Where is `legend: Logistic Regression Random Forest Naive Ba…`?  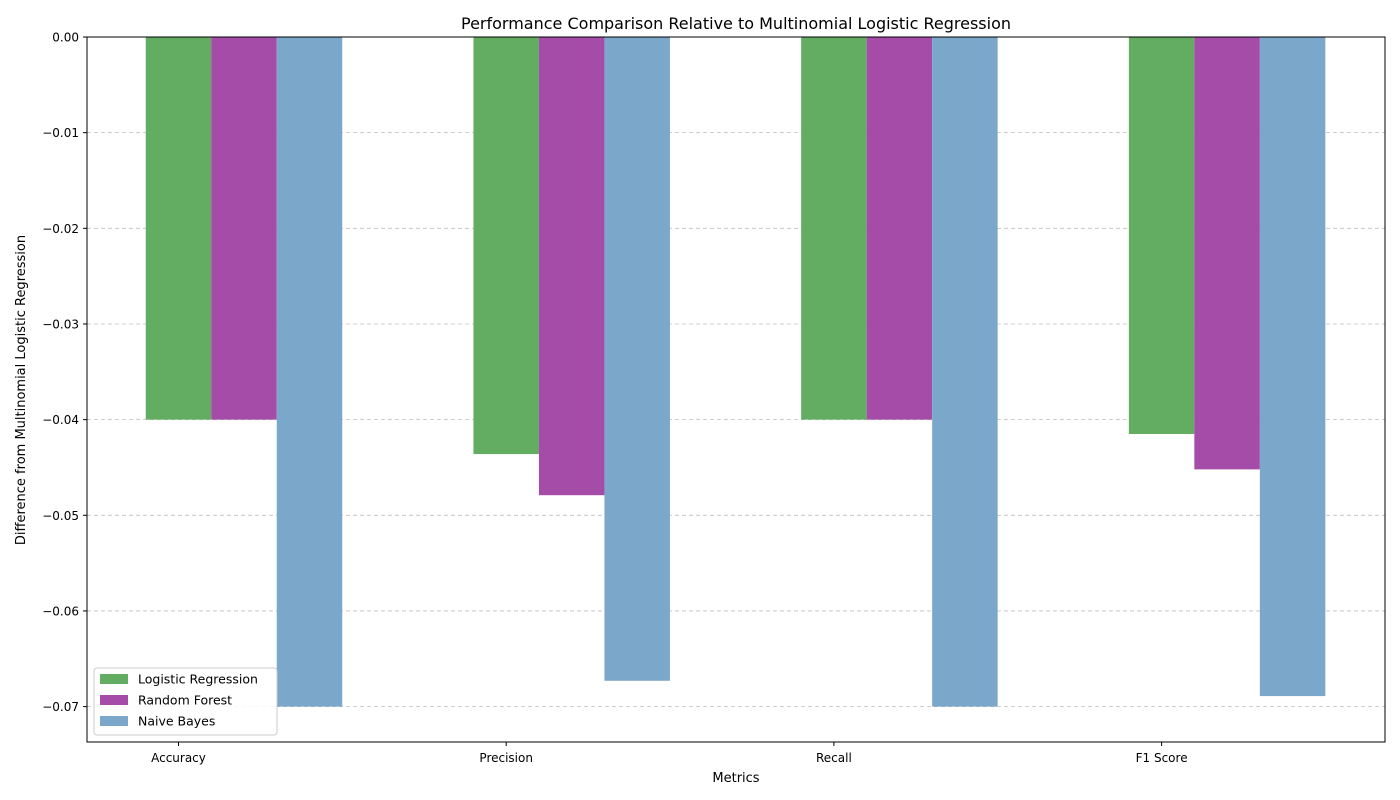 legend: Logistic Regression Random Forest Naive Ba… is located at coordinates (185, 701).